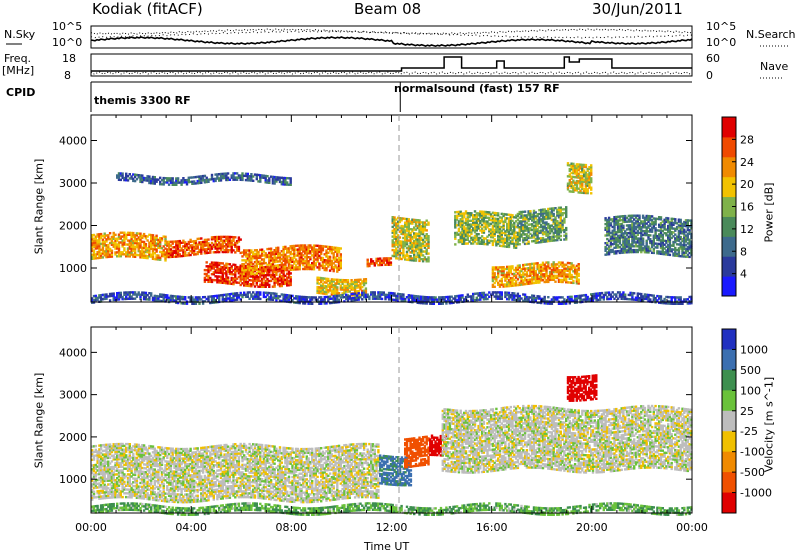 Image resolution: width=800 pixels, height=554 pixels. Describe the element at coordinates (67, 42) in the screenshot. I see `nsky-tick-low: 10^0` at that location.